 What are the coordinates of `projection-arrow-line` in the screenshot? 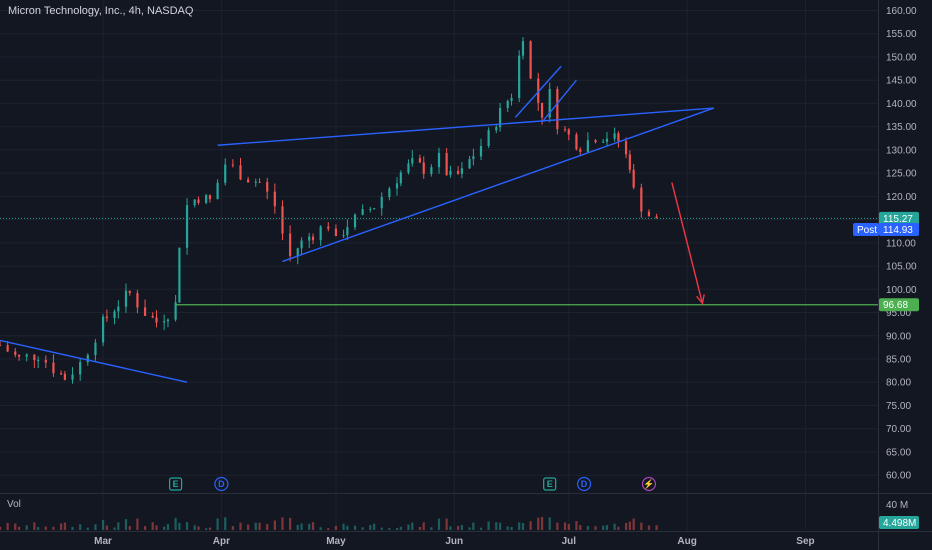 It's located at (687, 243).